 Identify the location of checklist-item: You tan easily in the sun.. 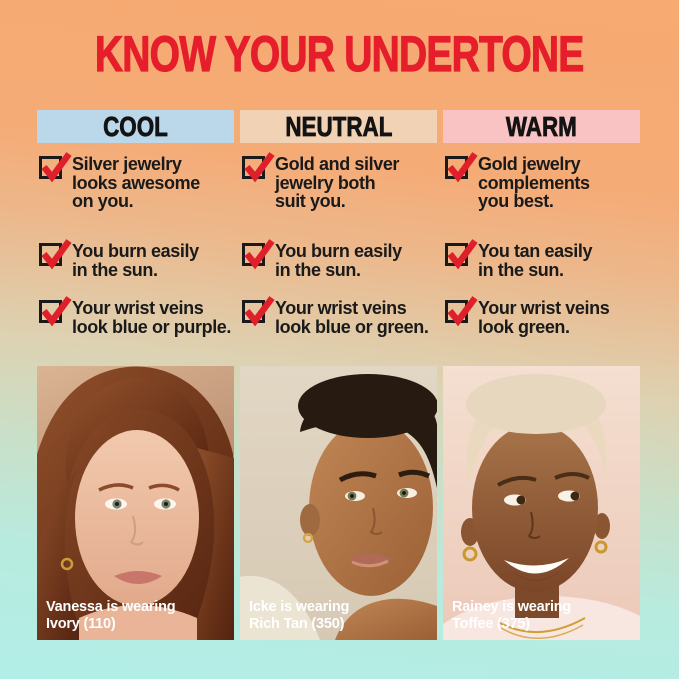
(519, 259).